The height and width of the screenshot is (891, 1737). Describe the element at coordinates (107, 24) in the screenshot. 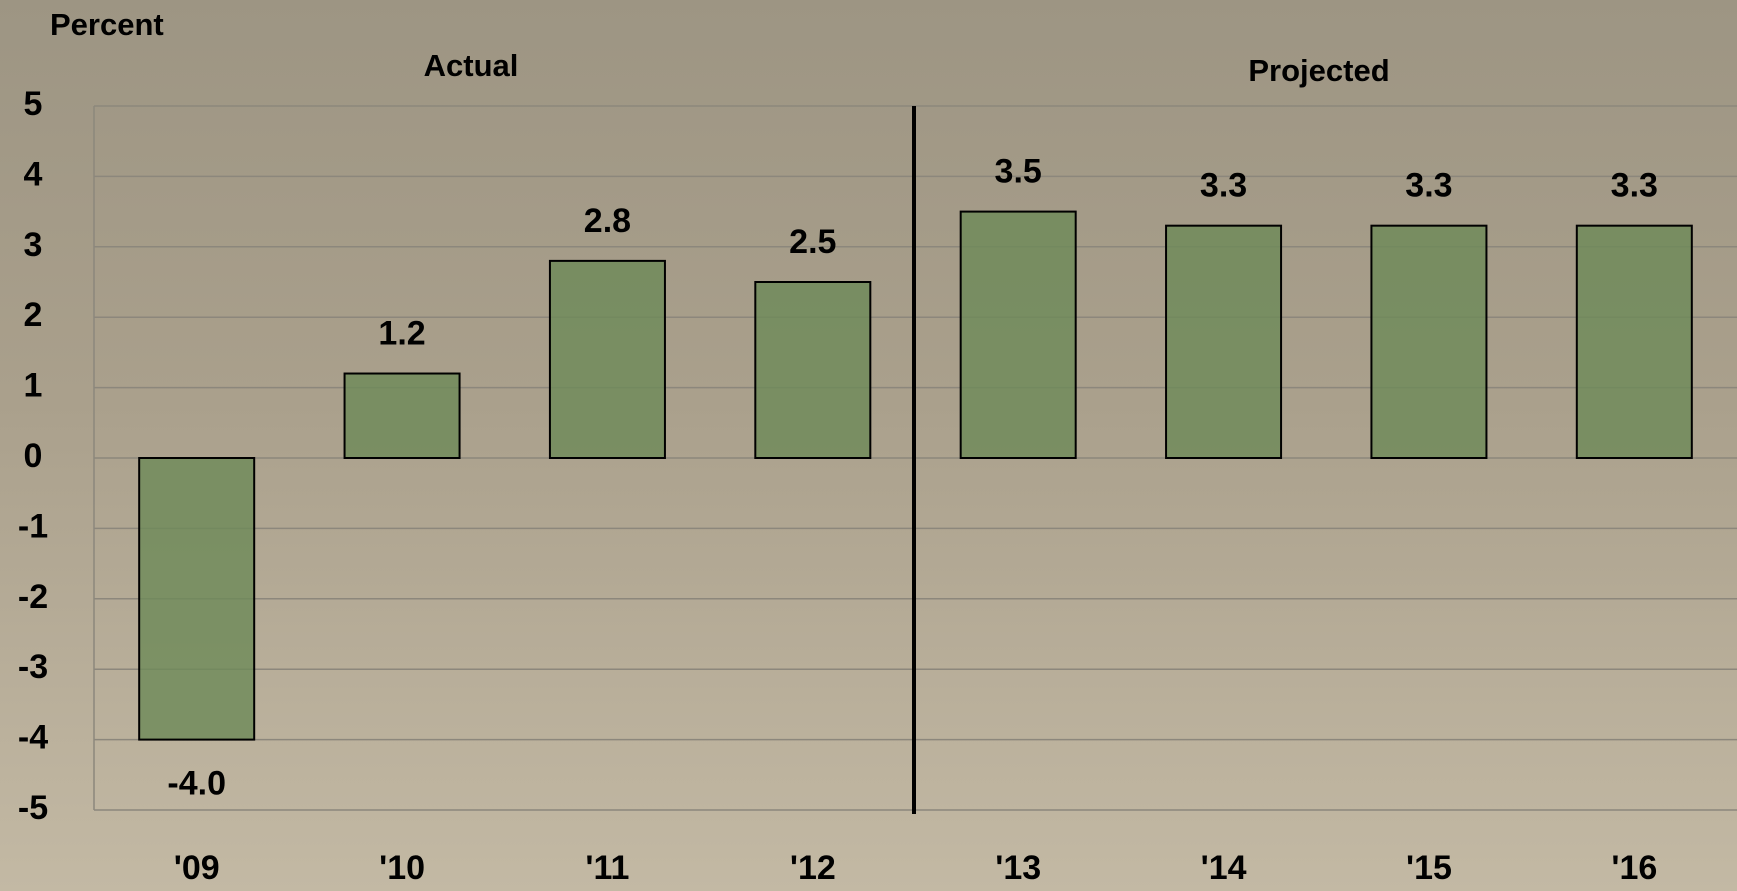

I see `y-axis-label: Percent` at that location.